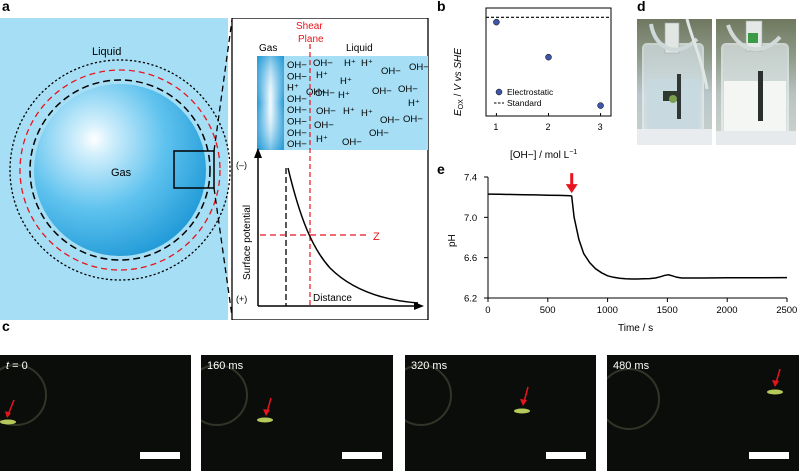 Image resolution: width=799 pixels, height=471 pixels. Describe the element at coordinates (703, 413) in the screenshot. I see `micro-frame-480: 480 ms` at that location.